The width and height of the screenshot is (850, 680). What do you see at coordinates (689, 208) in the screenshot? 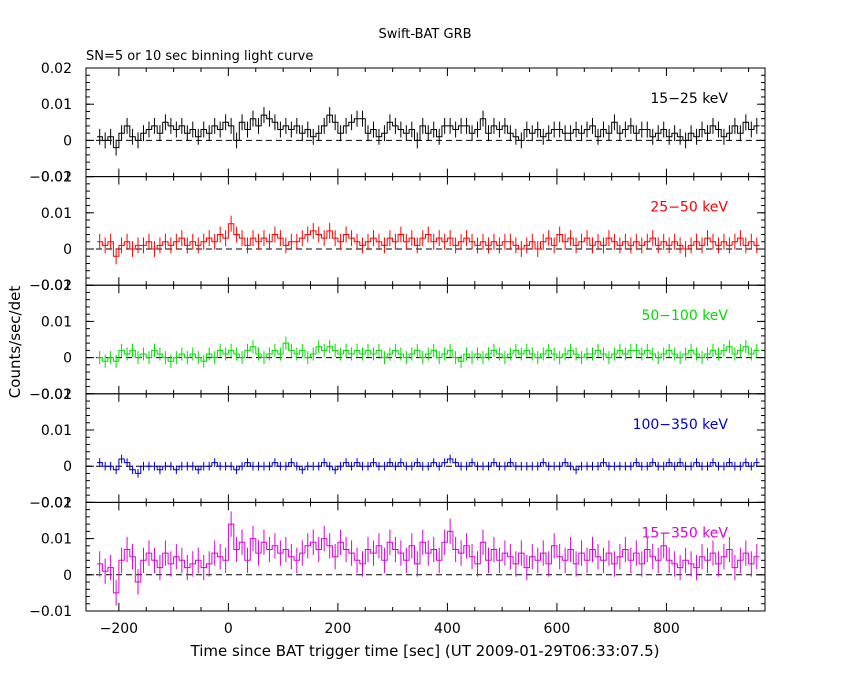
I see `band-label: 25−50 keV` at bounding box center [689, 208].